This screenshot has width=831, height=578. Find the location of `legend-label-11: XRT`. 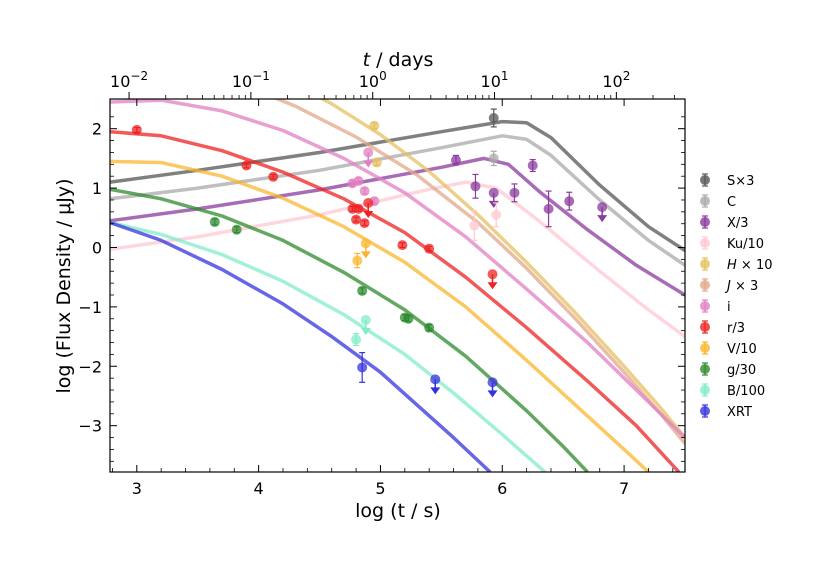

legend-label-11: XRT is located at coordinates (739, 412).